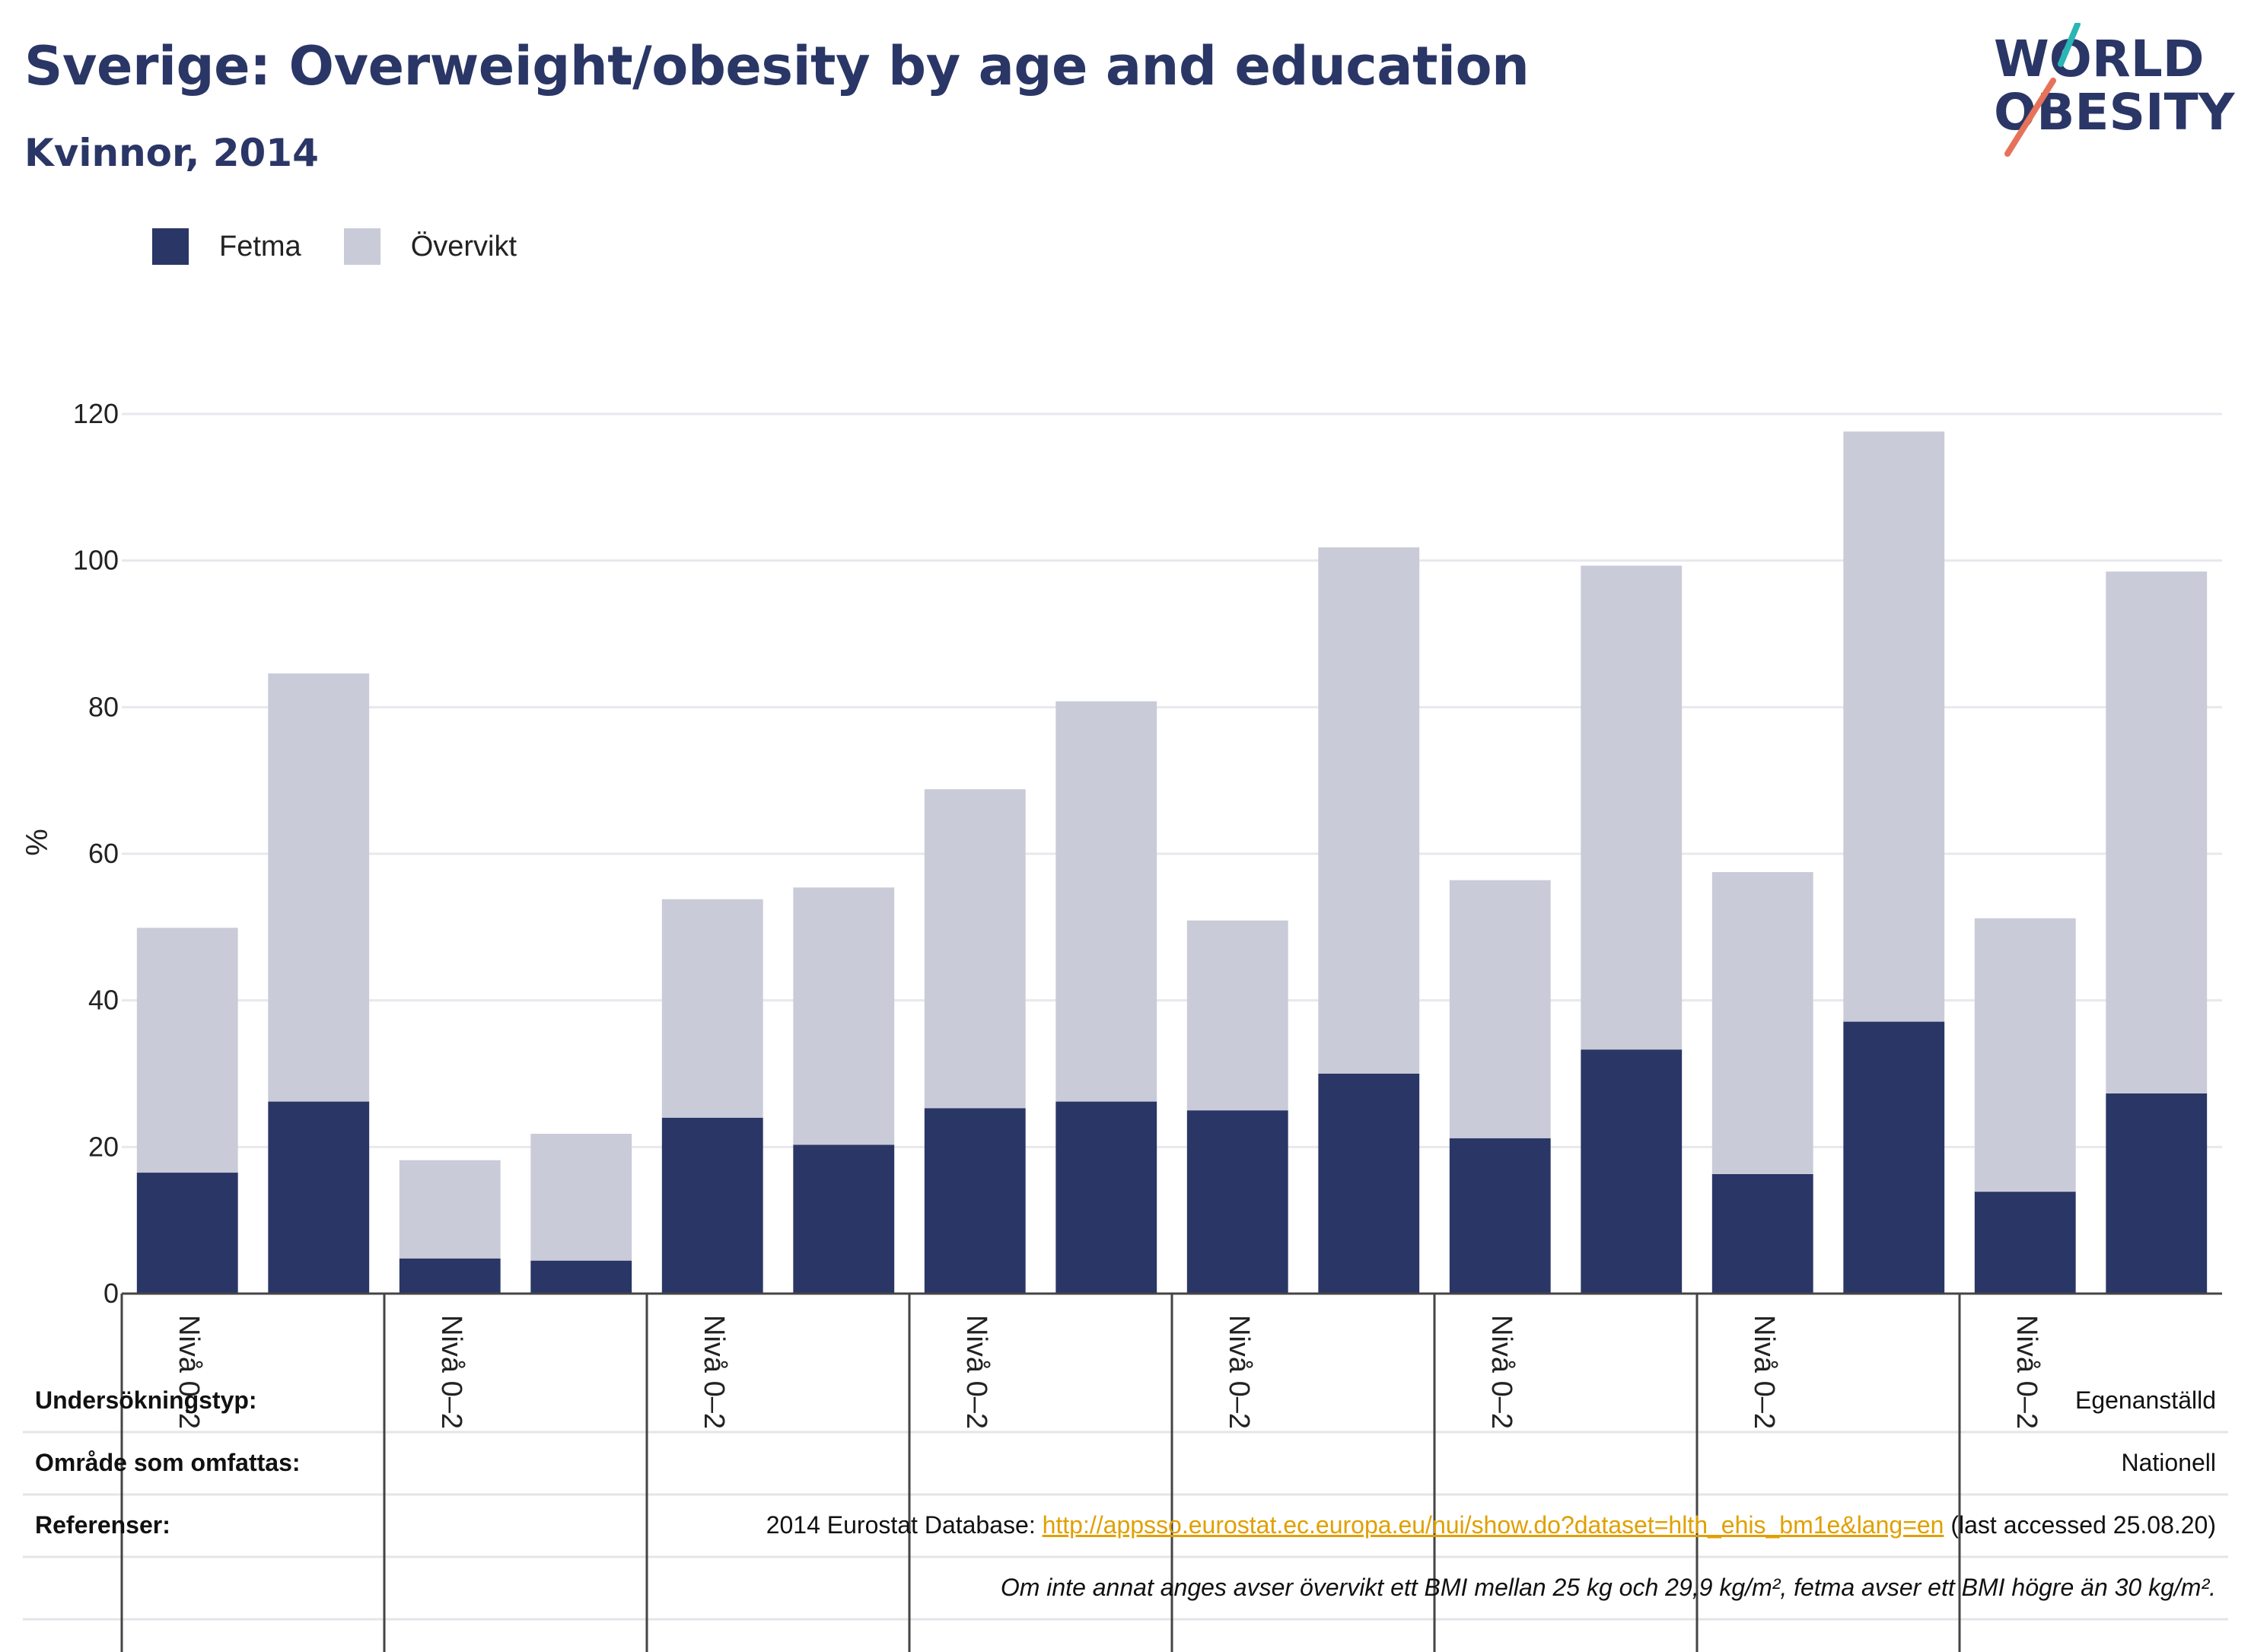  I want to click on y-tick-label: 0, so click(111, 1293).